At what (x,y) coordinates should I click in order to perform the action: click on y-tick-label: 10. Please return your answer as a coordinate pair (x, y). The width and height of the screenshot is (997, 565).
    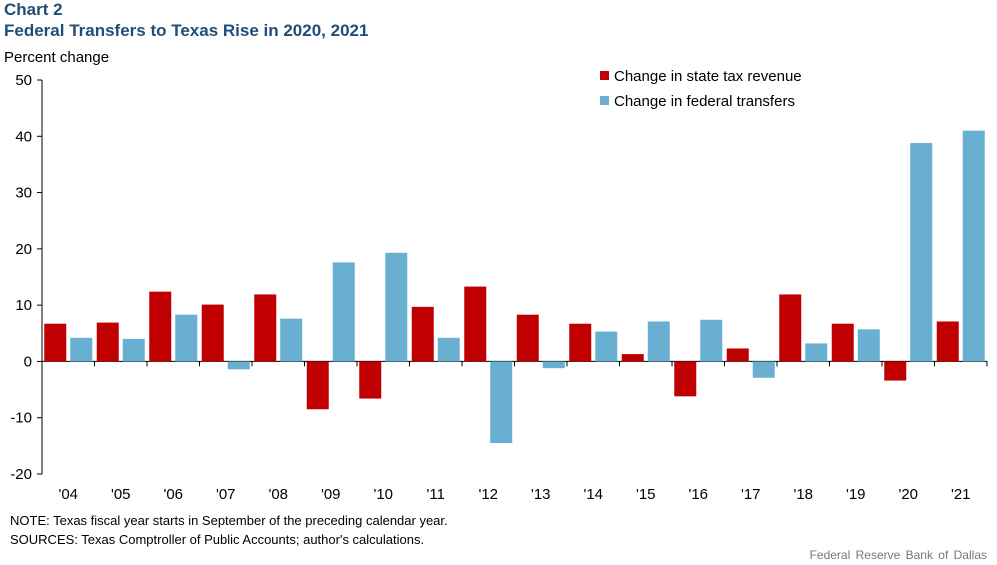
    Looking at the image, I should click on (23, 305).